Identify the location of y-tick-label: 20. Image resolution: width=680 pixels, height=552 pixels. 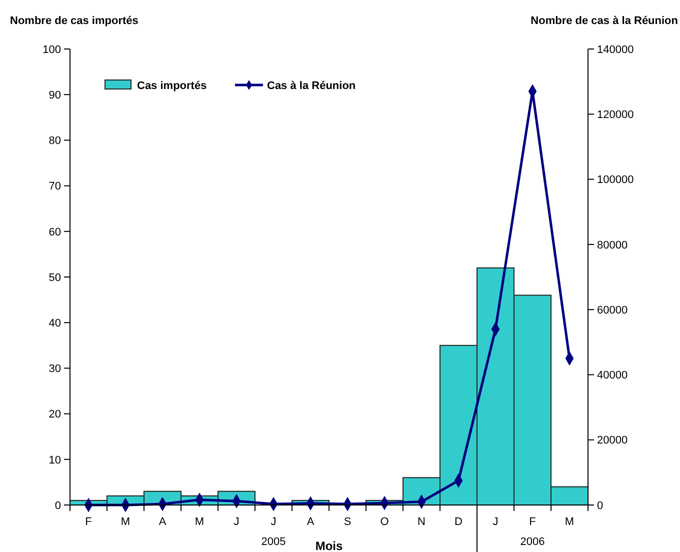
(54, 414).